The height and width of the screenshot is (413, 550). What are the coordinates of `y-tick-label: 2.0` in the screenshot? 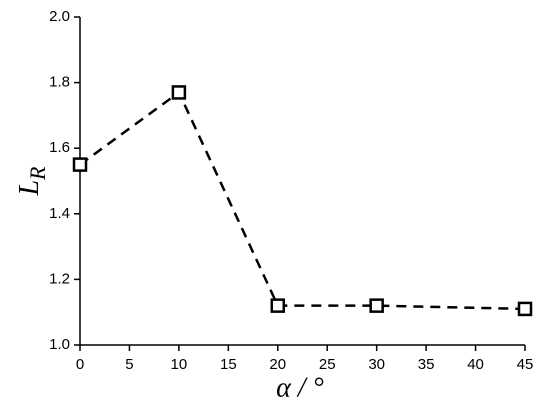 It's located at (59, 16).